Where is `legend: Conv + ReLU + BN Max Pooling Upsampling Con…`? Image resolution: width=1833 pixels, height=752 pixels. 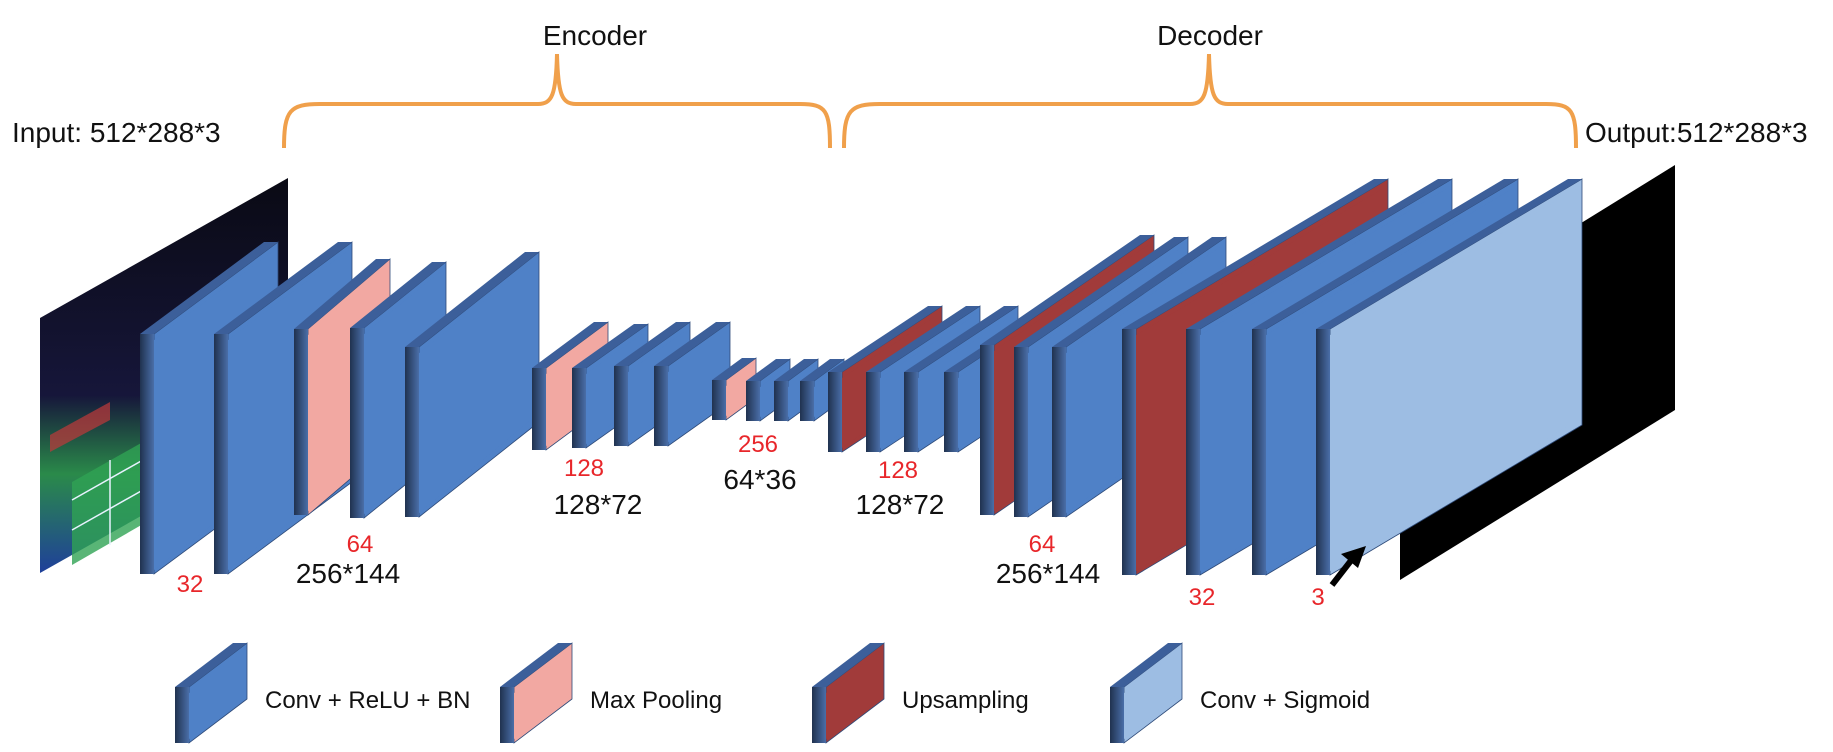
legend: Conv + ReLU + BN Max Pooling Upsampling Con… is located at coordinates (772, 693).